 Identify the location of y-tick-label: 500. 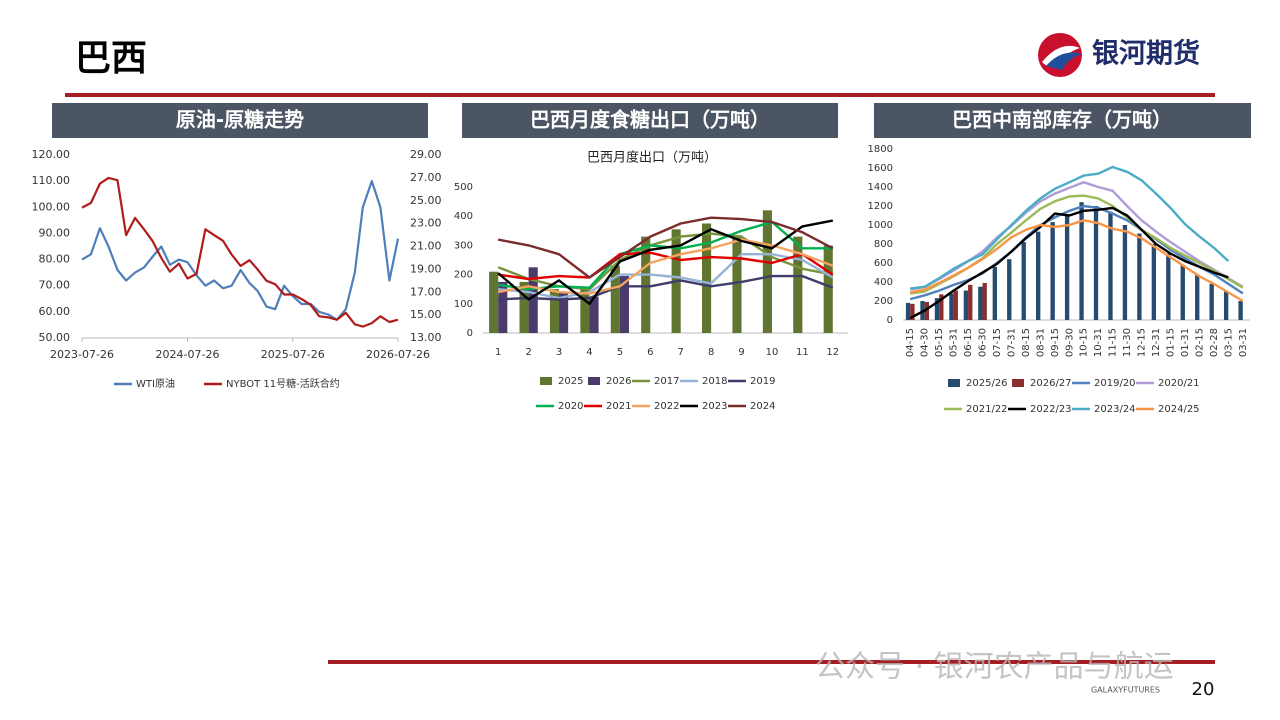
(463, 187).